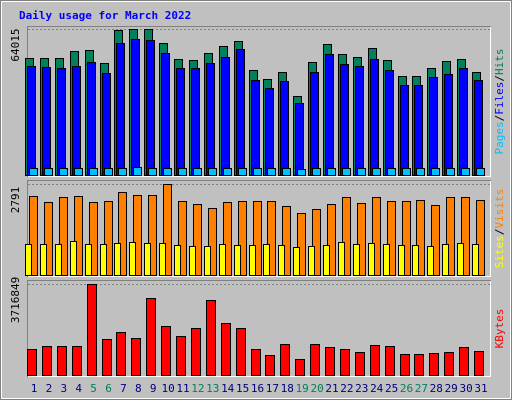 This screenshot has height=400, width=512. Describe the element at coordinates (212, 388) in the screenshot. I see `x-tick-label: 13` at that location.